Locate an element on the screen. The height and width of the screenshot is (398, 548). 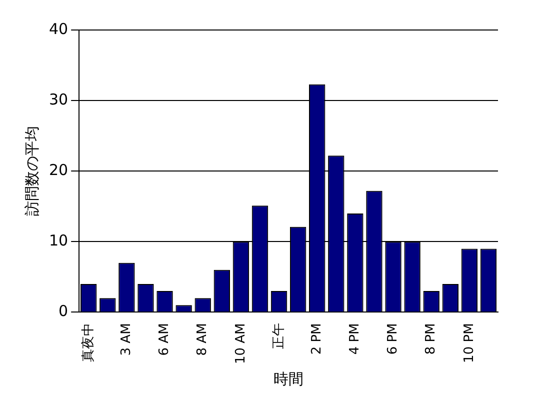
x-tick-label: 2 PM is located at coordinates (316, 339).